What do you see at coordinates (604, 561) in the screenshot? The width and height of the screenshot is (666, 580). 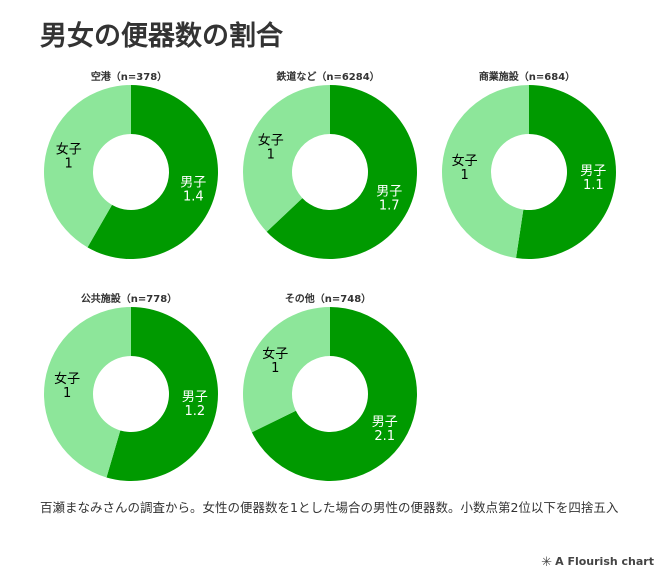 I see `credit-text: A Flourish chart` at bounding box center [604, 561].